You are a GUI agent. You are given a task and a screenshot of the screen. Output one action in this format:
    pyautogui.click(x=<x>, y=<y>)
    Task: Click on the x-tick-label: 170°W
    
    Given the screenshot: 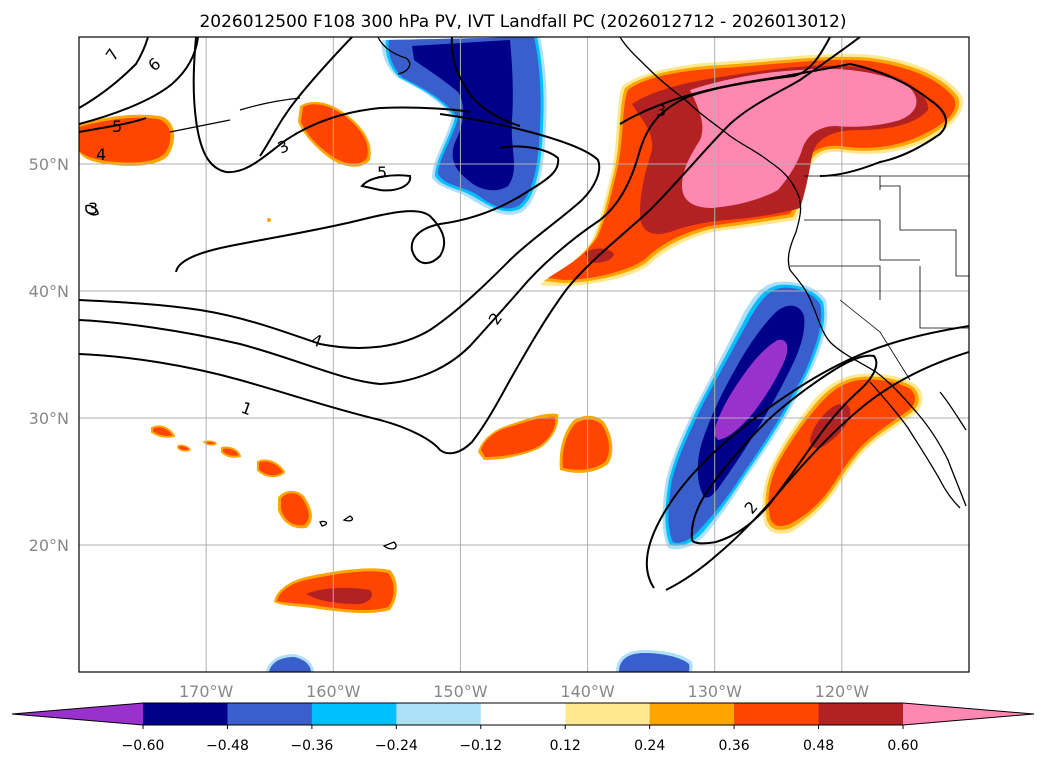 What is the action you would take?
    pyautogui.click(x=206, y=691)
    